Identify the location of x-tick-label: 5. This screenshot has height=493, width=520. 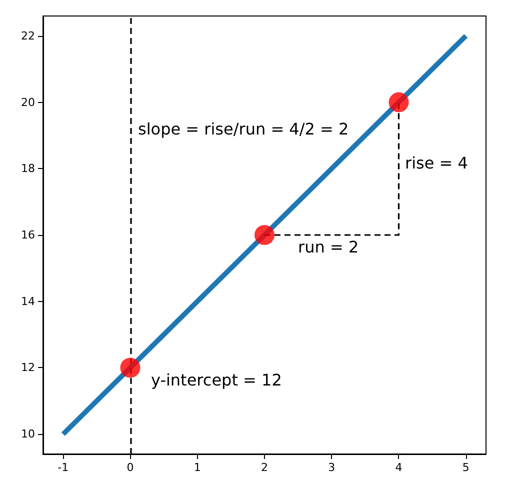
(466, 467).